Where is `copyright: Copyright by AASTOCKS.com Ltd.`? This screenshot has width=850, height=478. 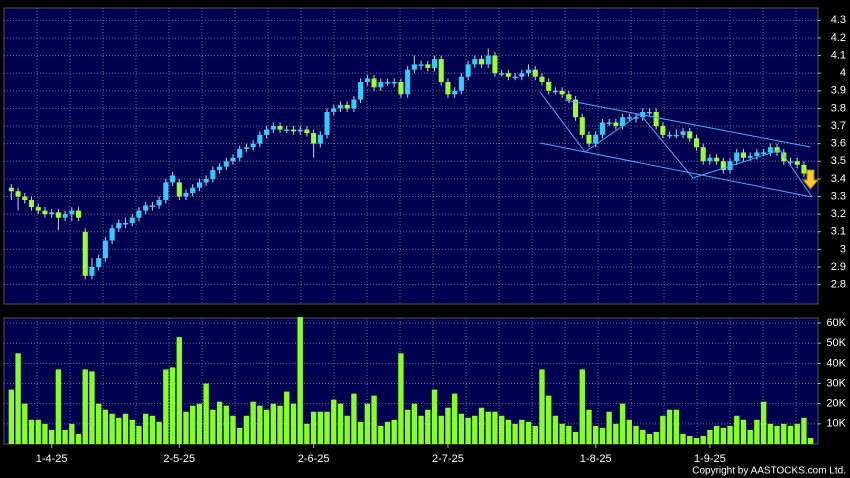
copyright: Copyright by AASTOCKS.com Ltd. is located at coordinates (769, 471).